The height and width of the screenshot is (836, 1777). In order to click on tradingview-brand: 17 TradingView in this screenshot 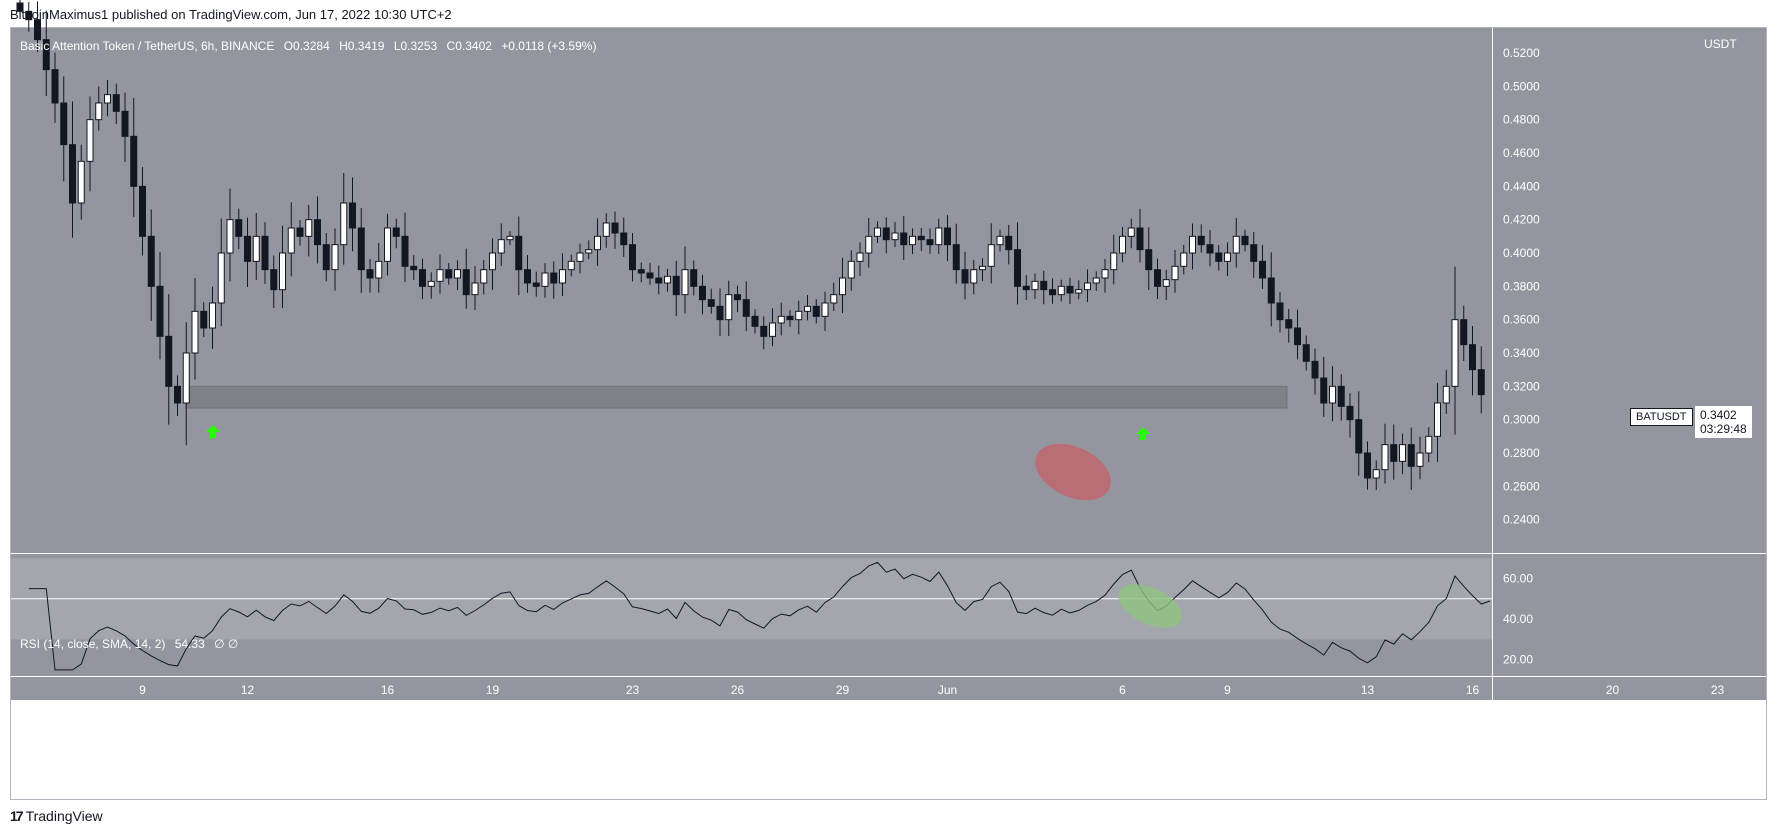, I will do `click(56, 816)`.